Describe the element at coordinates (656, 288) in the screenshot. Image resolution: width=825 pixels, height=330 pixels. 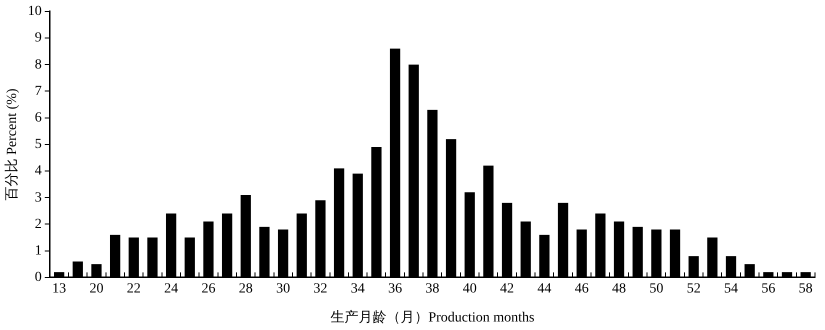
I see `x-tick-label: 50` at that location.